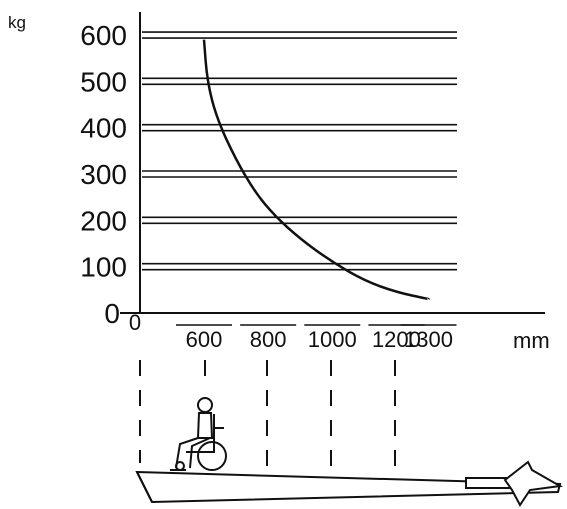  Describe the element at coordinates (112, 313) in the screenshot. I see `y-tick-label-0: 0` at that location.